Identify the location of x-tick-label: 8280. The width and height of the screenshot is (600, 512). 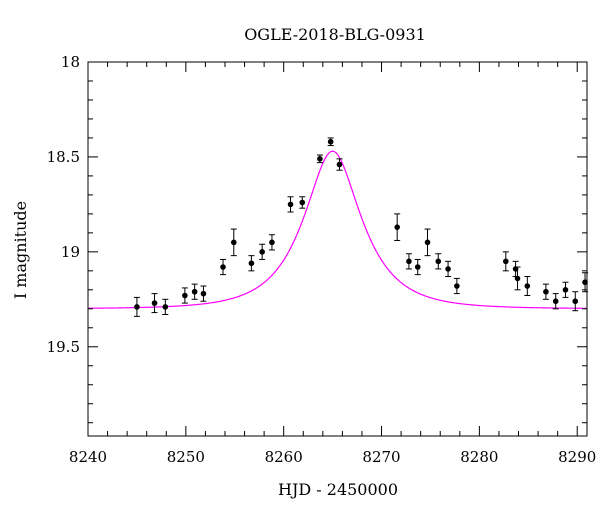
(479, 457).